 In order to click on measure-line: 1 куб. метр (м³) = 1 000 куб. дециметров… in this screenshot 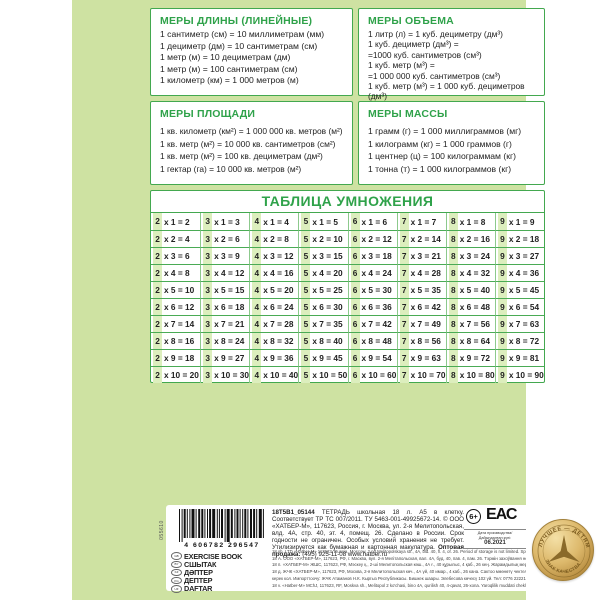, I will do `click(446, 91)`.